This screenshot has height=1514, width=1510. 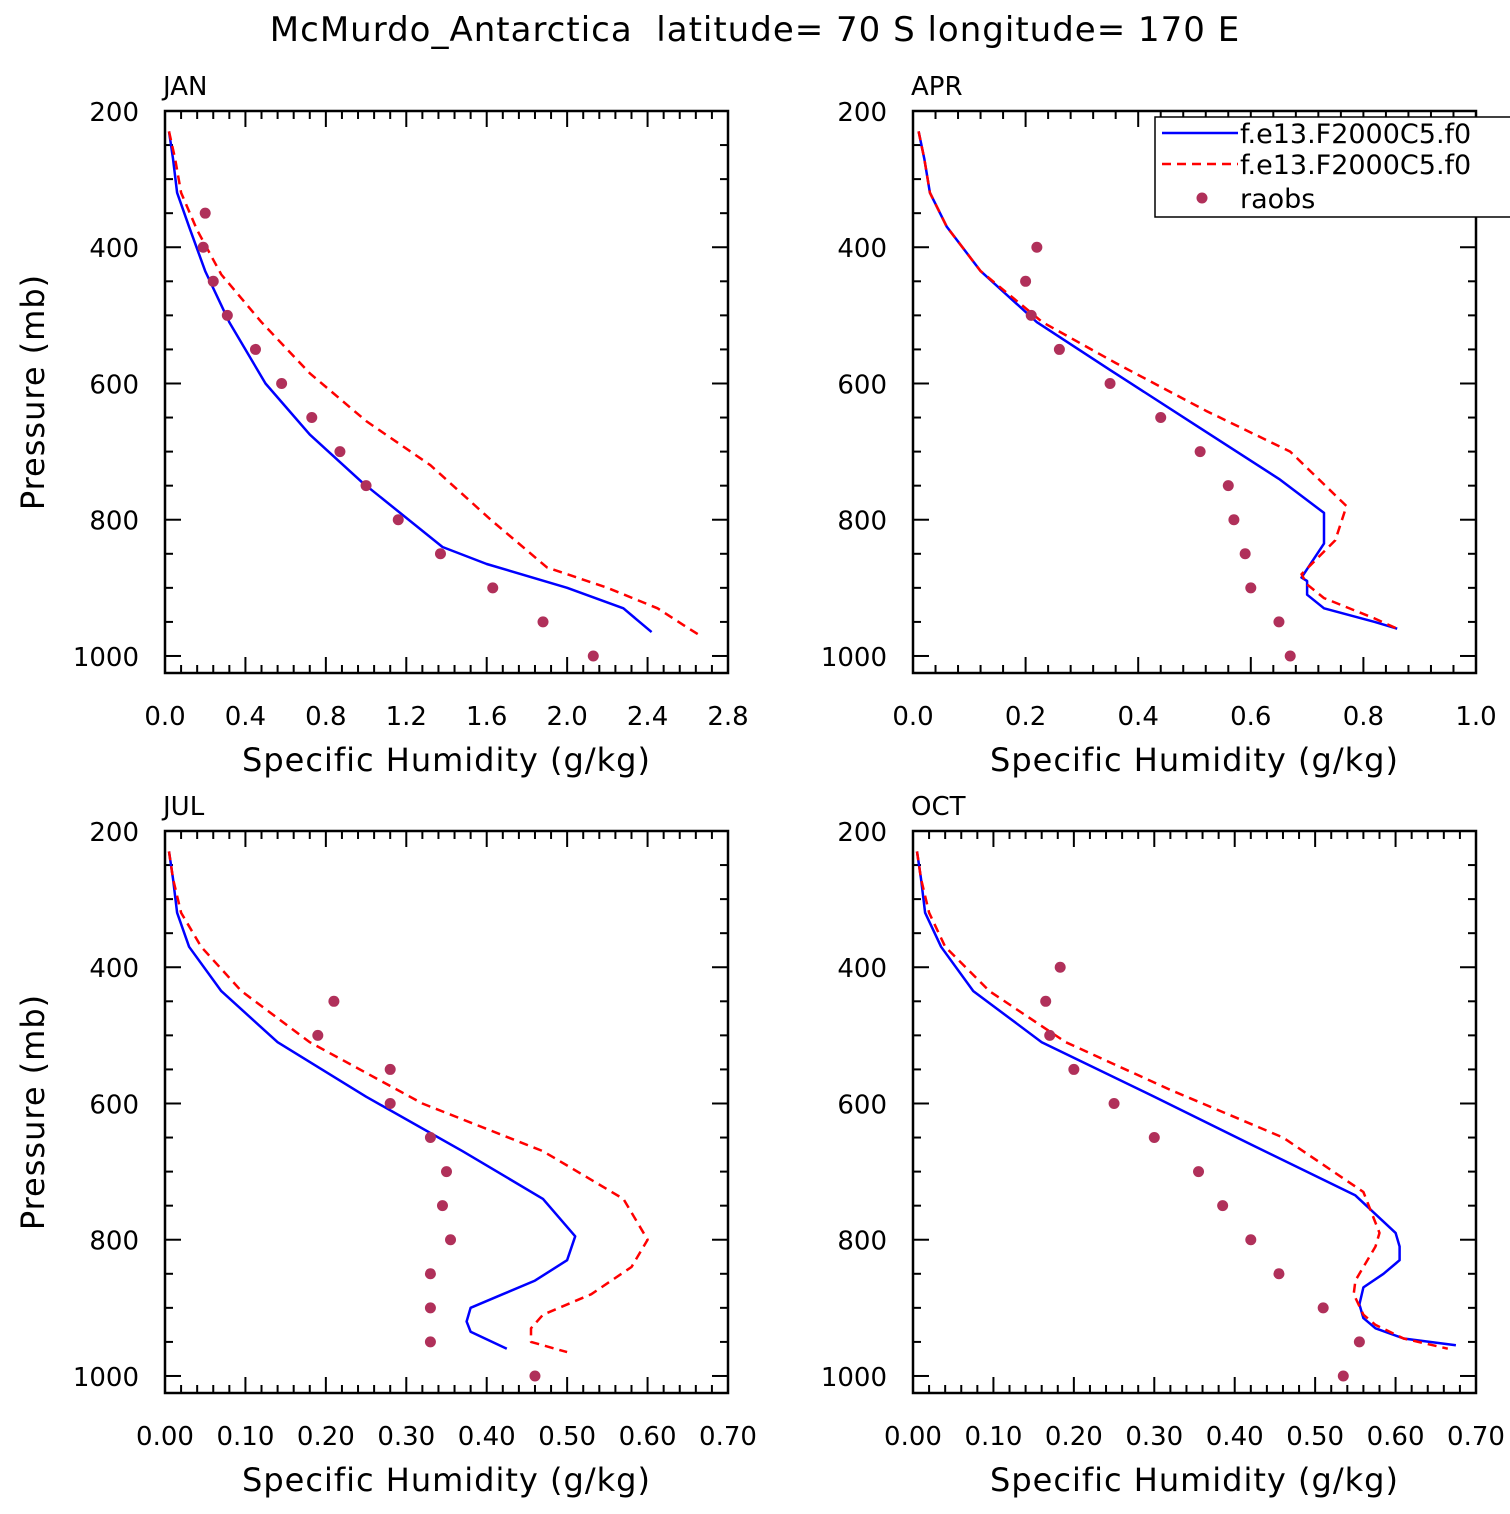 I want to click on x-tick-label: 0.70, so click(x=1476, y=1437).